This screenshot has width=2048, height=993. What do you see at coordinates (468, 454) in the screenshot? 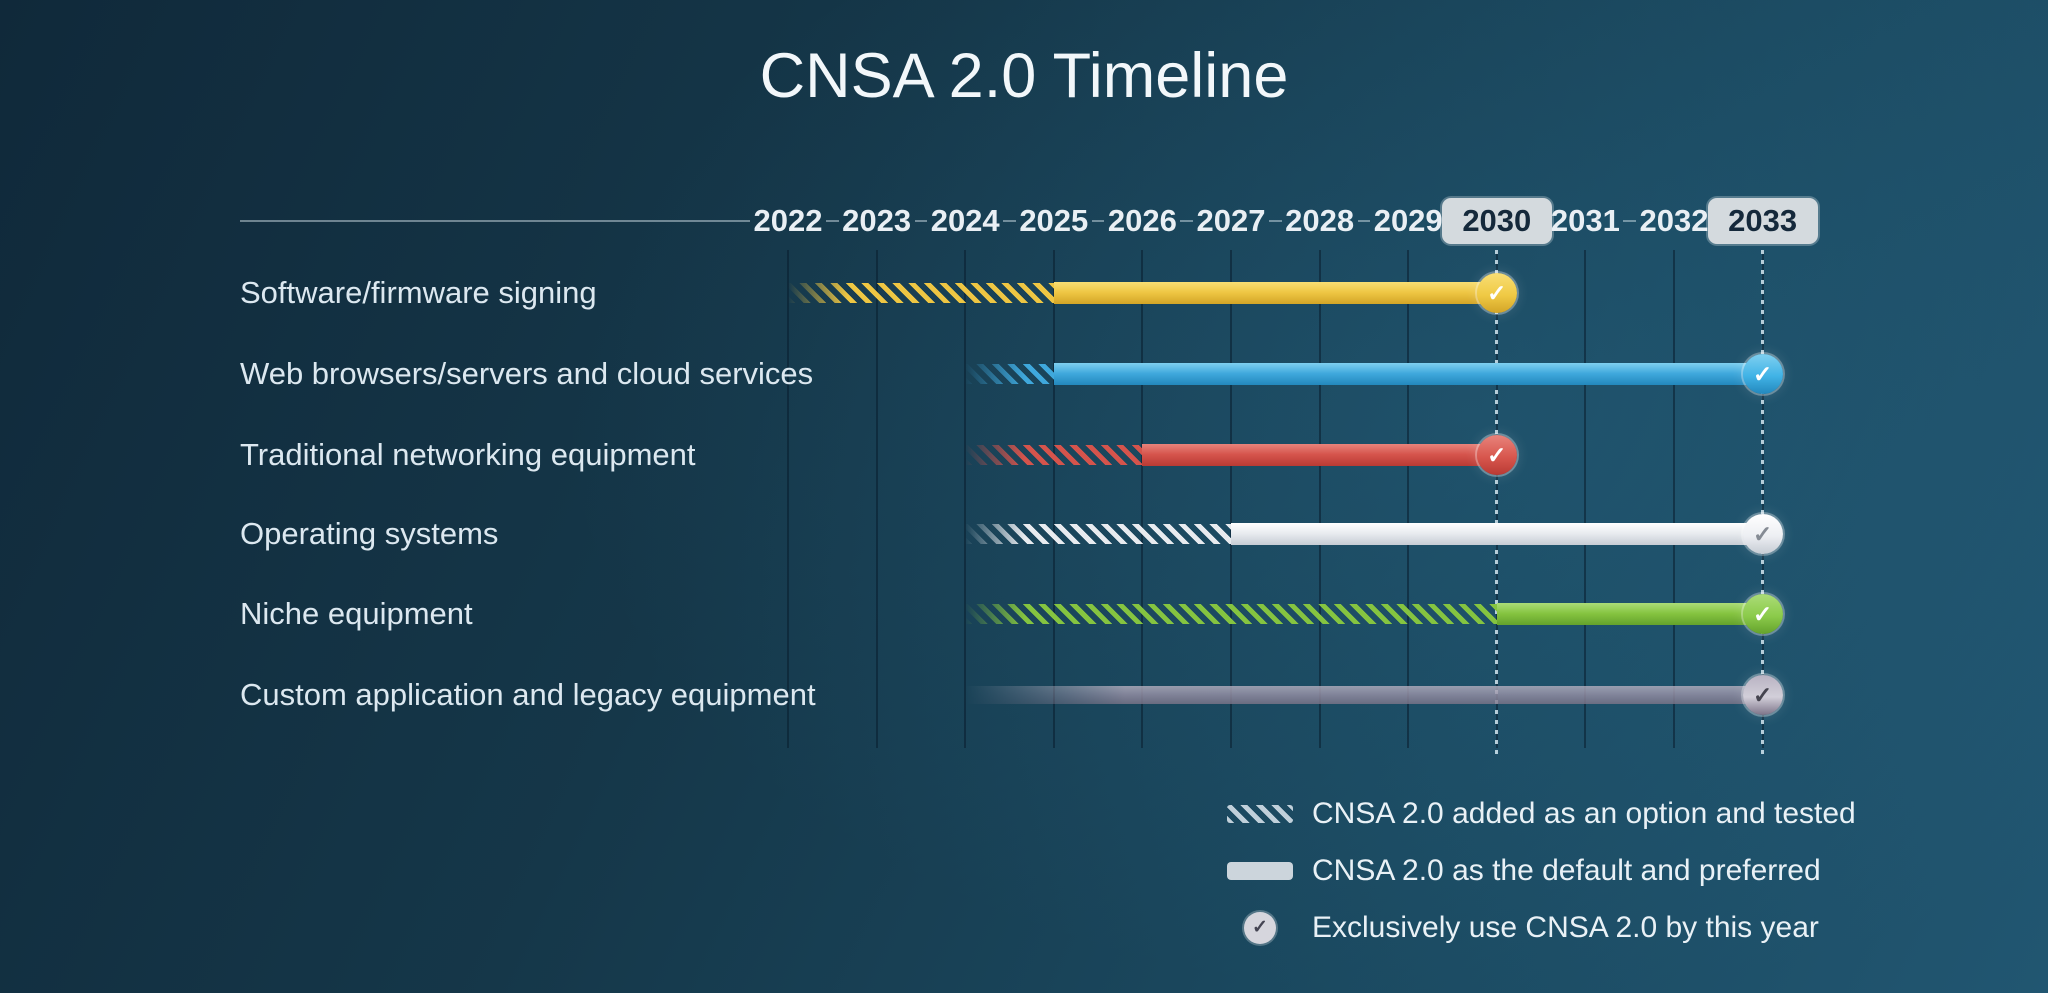
I see `row-label: Traditional networking equipment` at bounding box center [468, 454].